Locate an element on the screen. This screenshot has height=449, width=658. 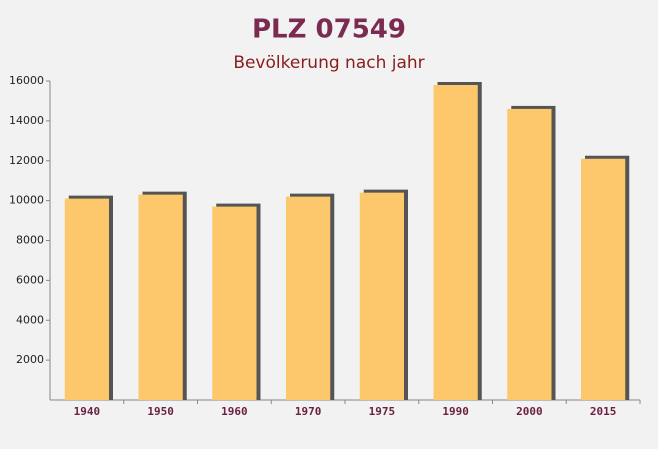
chart-subtitle: Bevölkerung nach jahr is located at coordinates (328, 63).